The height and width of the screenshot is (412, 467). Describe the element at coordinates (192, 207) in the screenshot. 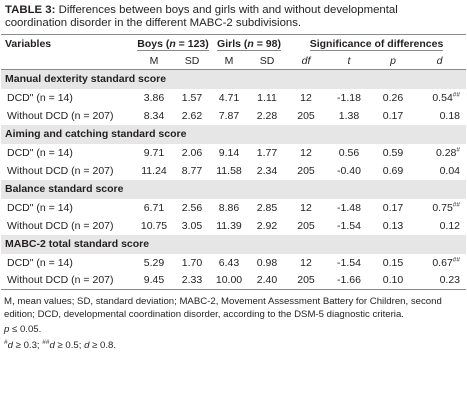

I see `table-cell: 2.56` at that location.